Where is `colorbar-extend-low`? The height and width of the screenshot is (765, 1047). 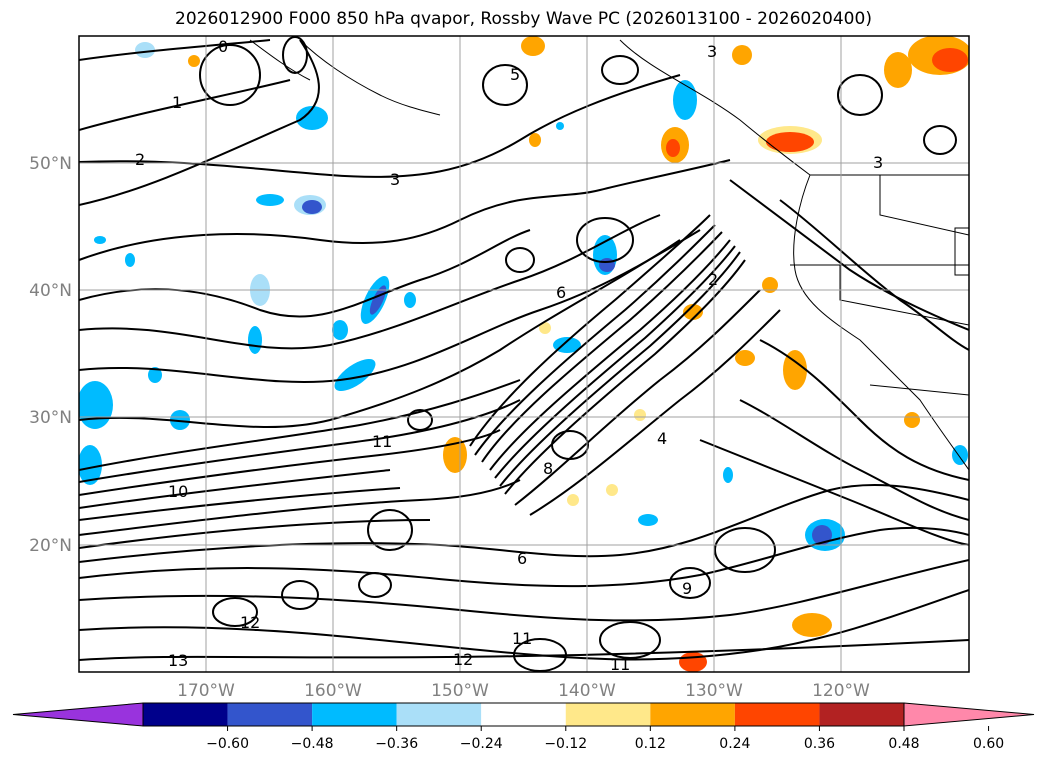
colorbar-extend-low is located at coordinates (78, 714).